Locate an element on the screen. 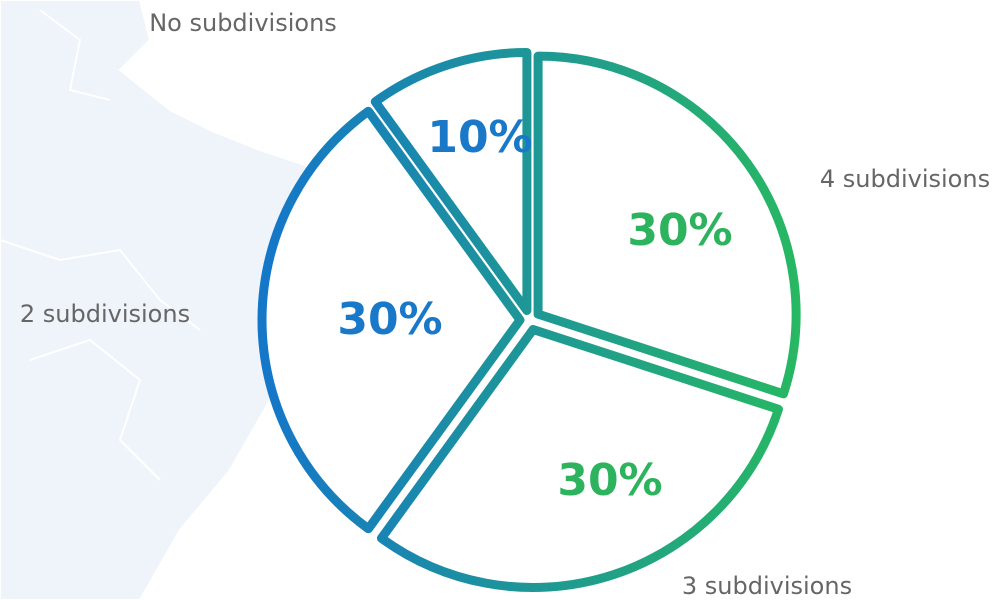 This screenshot has height=600, width=1008. category-label: 2 subdivisions is located at coordinates (105, 314).